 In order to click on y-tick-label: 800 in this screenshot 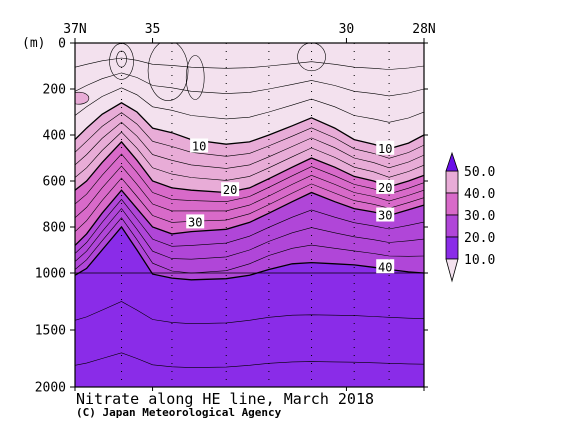, I will do `click(54, 228)`.